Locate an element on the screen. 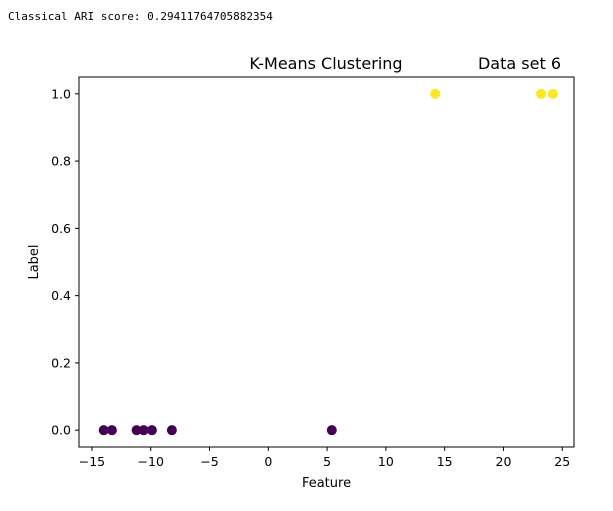 Image resolution: width=613 pixels, height=511 pixels. x-tick-label: 20 is located at coordinates (504, 461).